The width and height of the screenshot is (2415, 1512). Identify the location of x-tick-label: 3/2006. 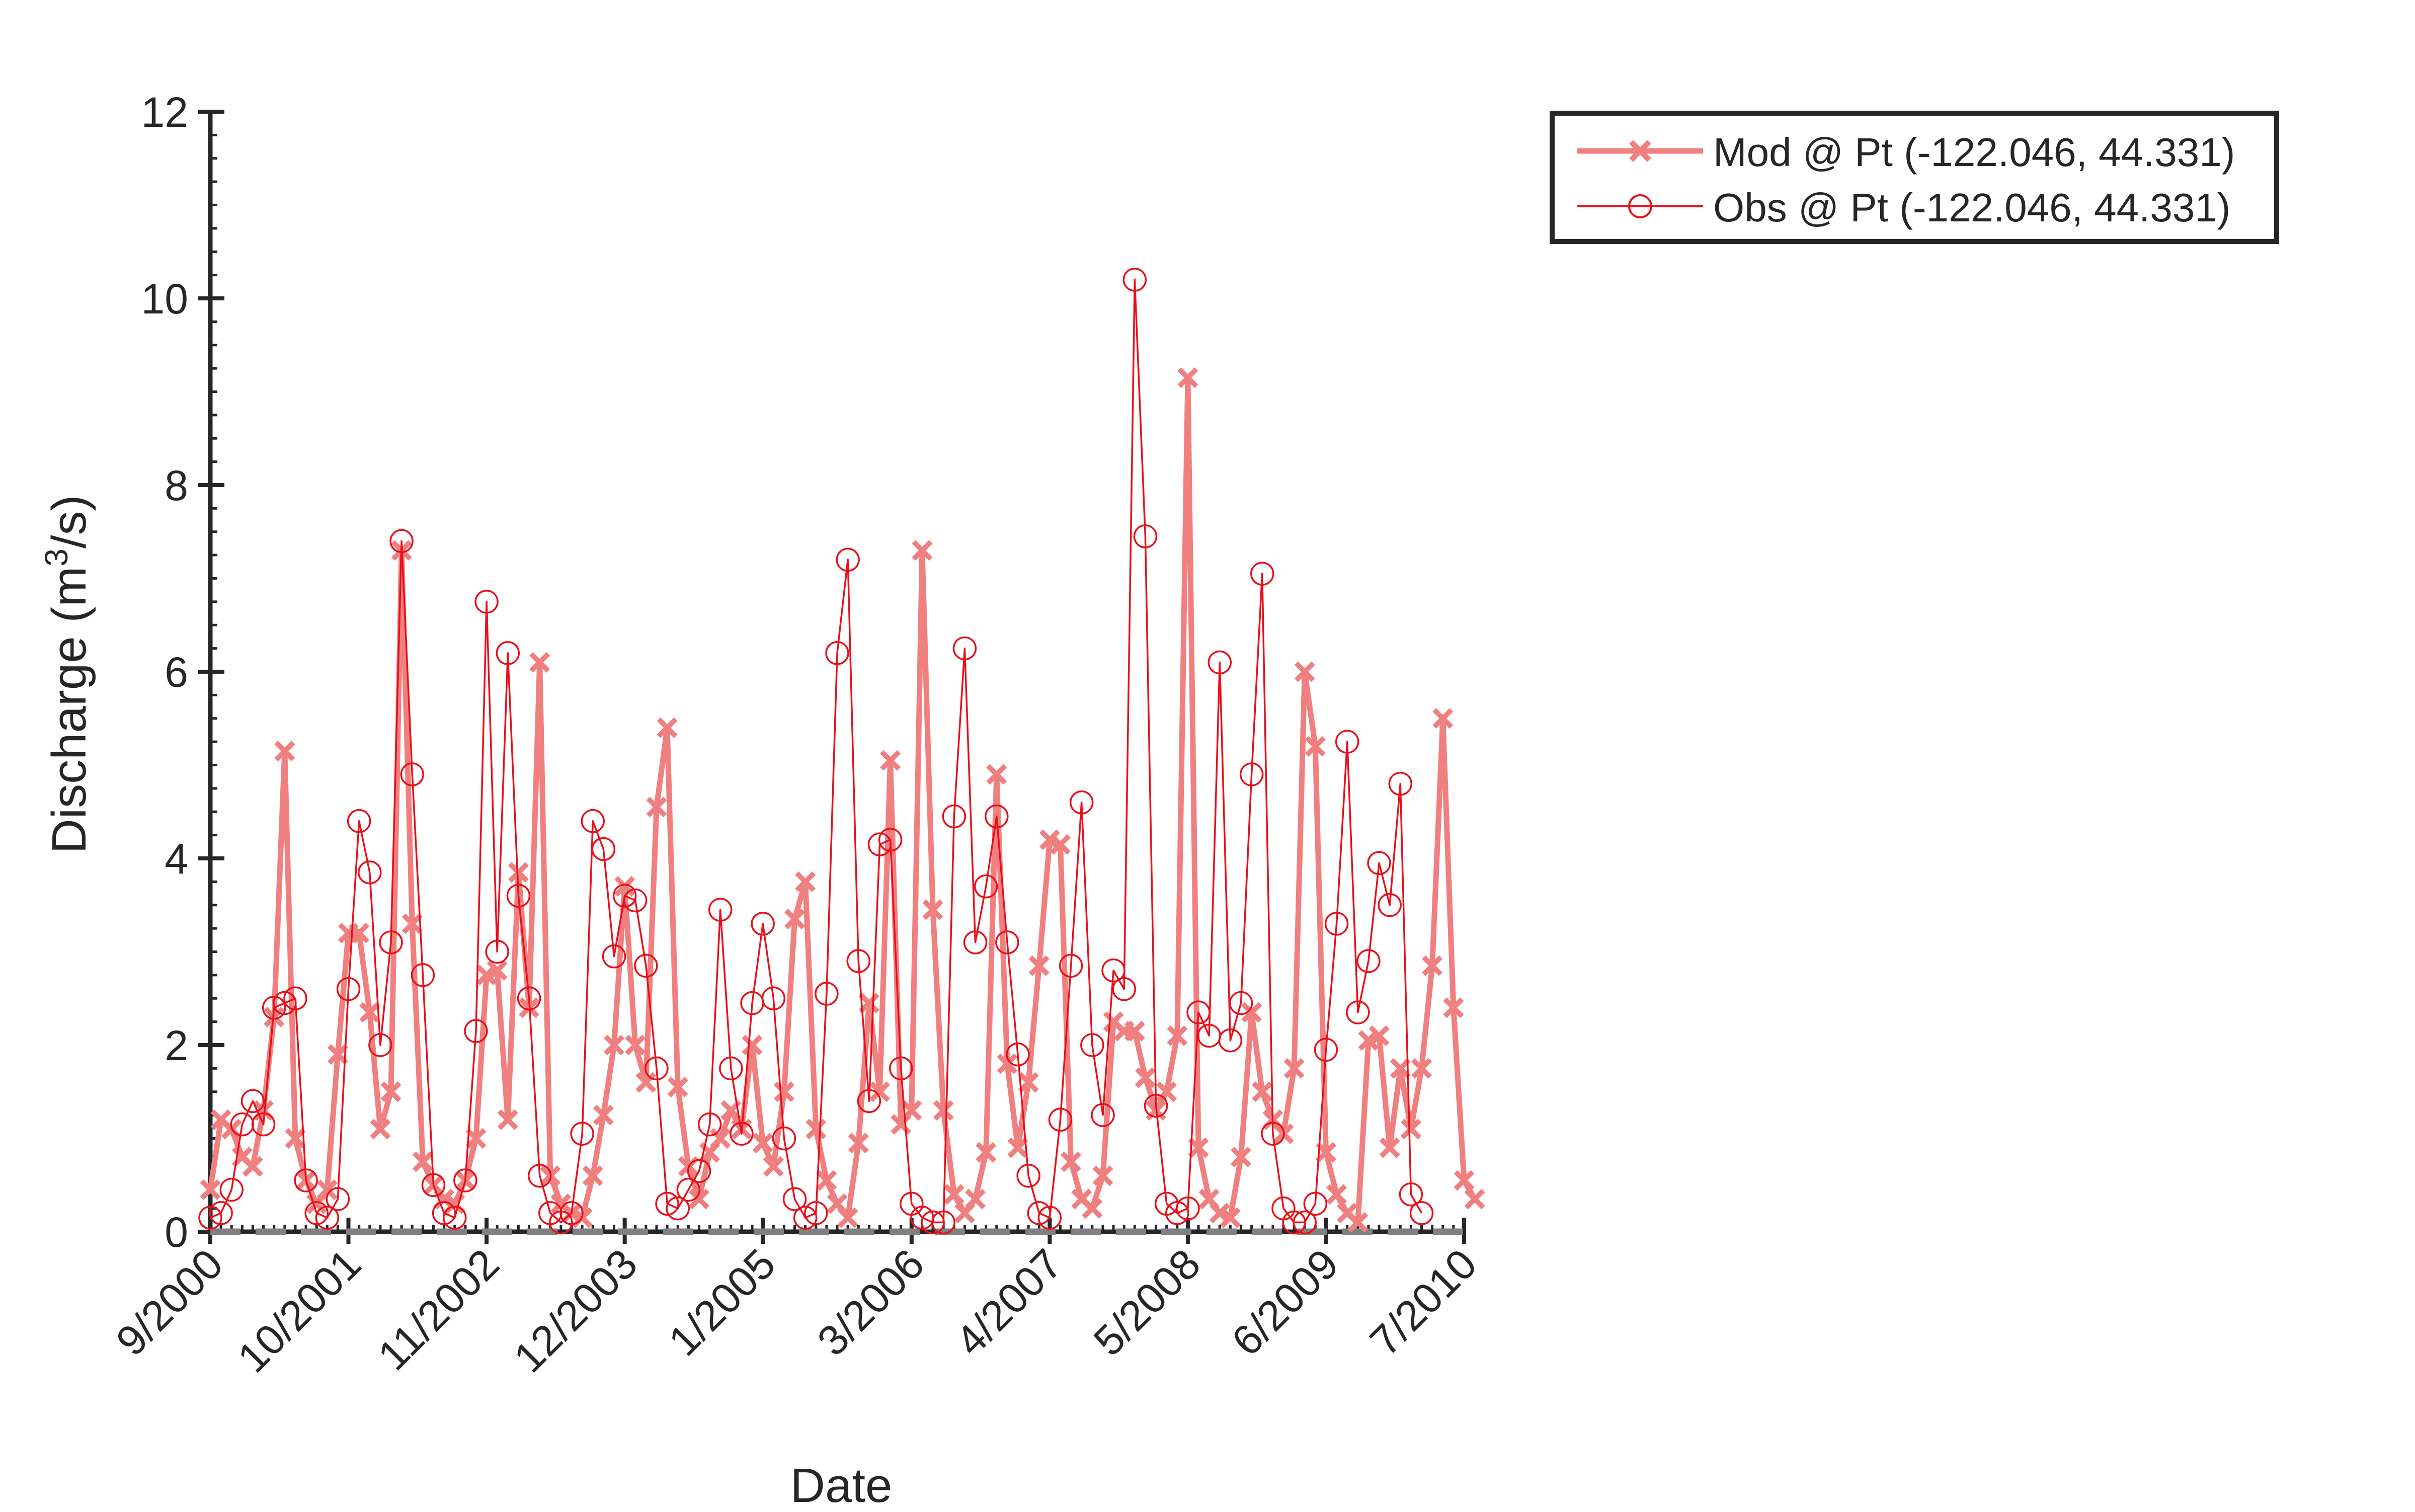
(870, 1302).